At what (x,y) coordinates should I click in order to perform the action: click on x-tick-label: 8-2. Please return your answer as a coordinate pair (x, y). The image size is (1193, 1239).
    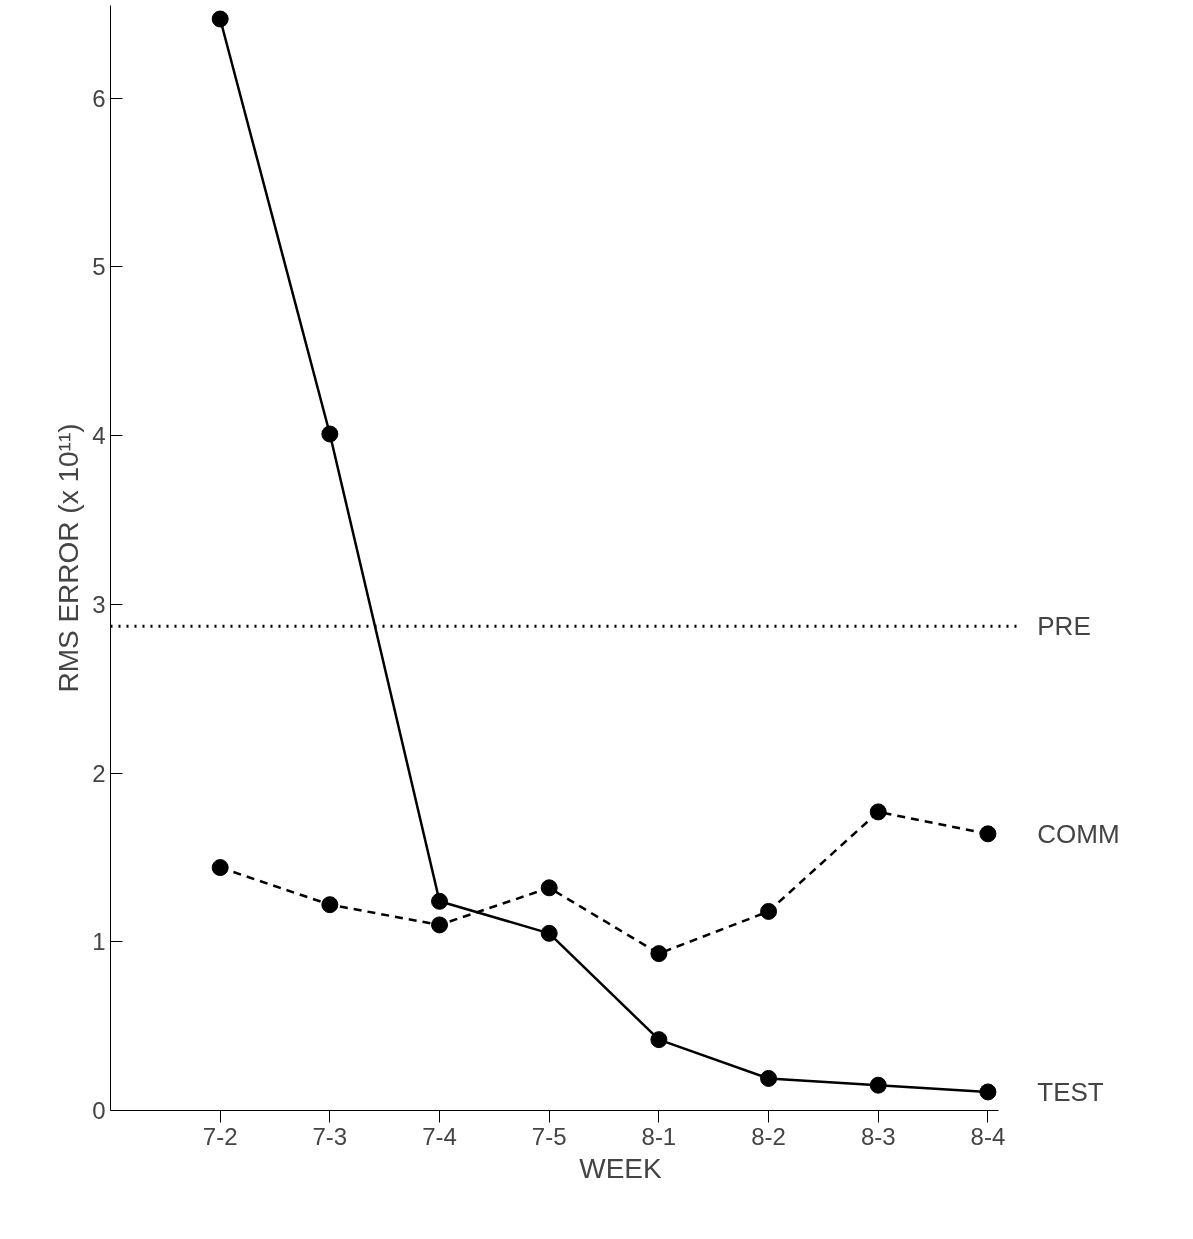
    Looking at the image, I should click on (768, 1136).